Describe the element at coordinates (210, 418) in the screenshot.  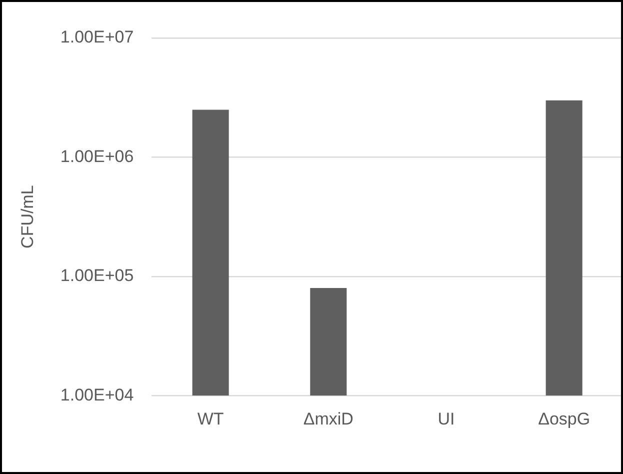
I see `x-tick-label: WT` at that location.